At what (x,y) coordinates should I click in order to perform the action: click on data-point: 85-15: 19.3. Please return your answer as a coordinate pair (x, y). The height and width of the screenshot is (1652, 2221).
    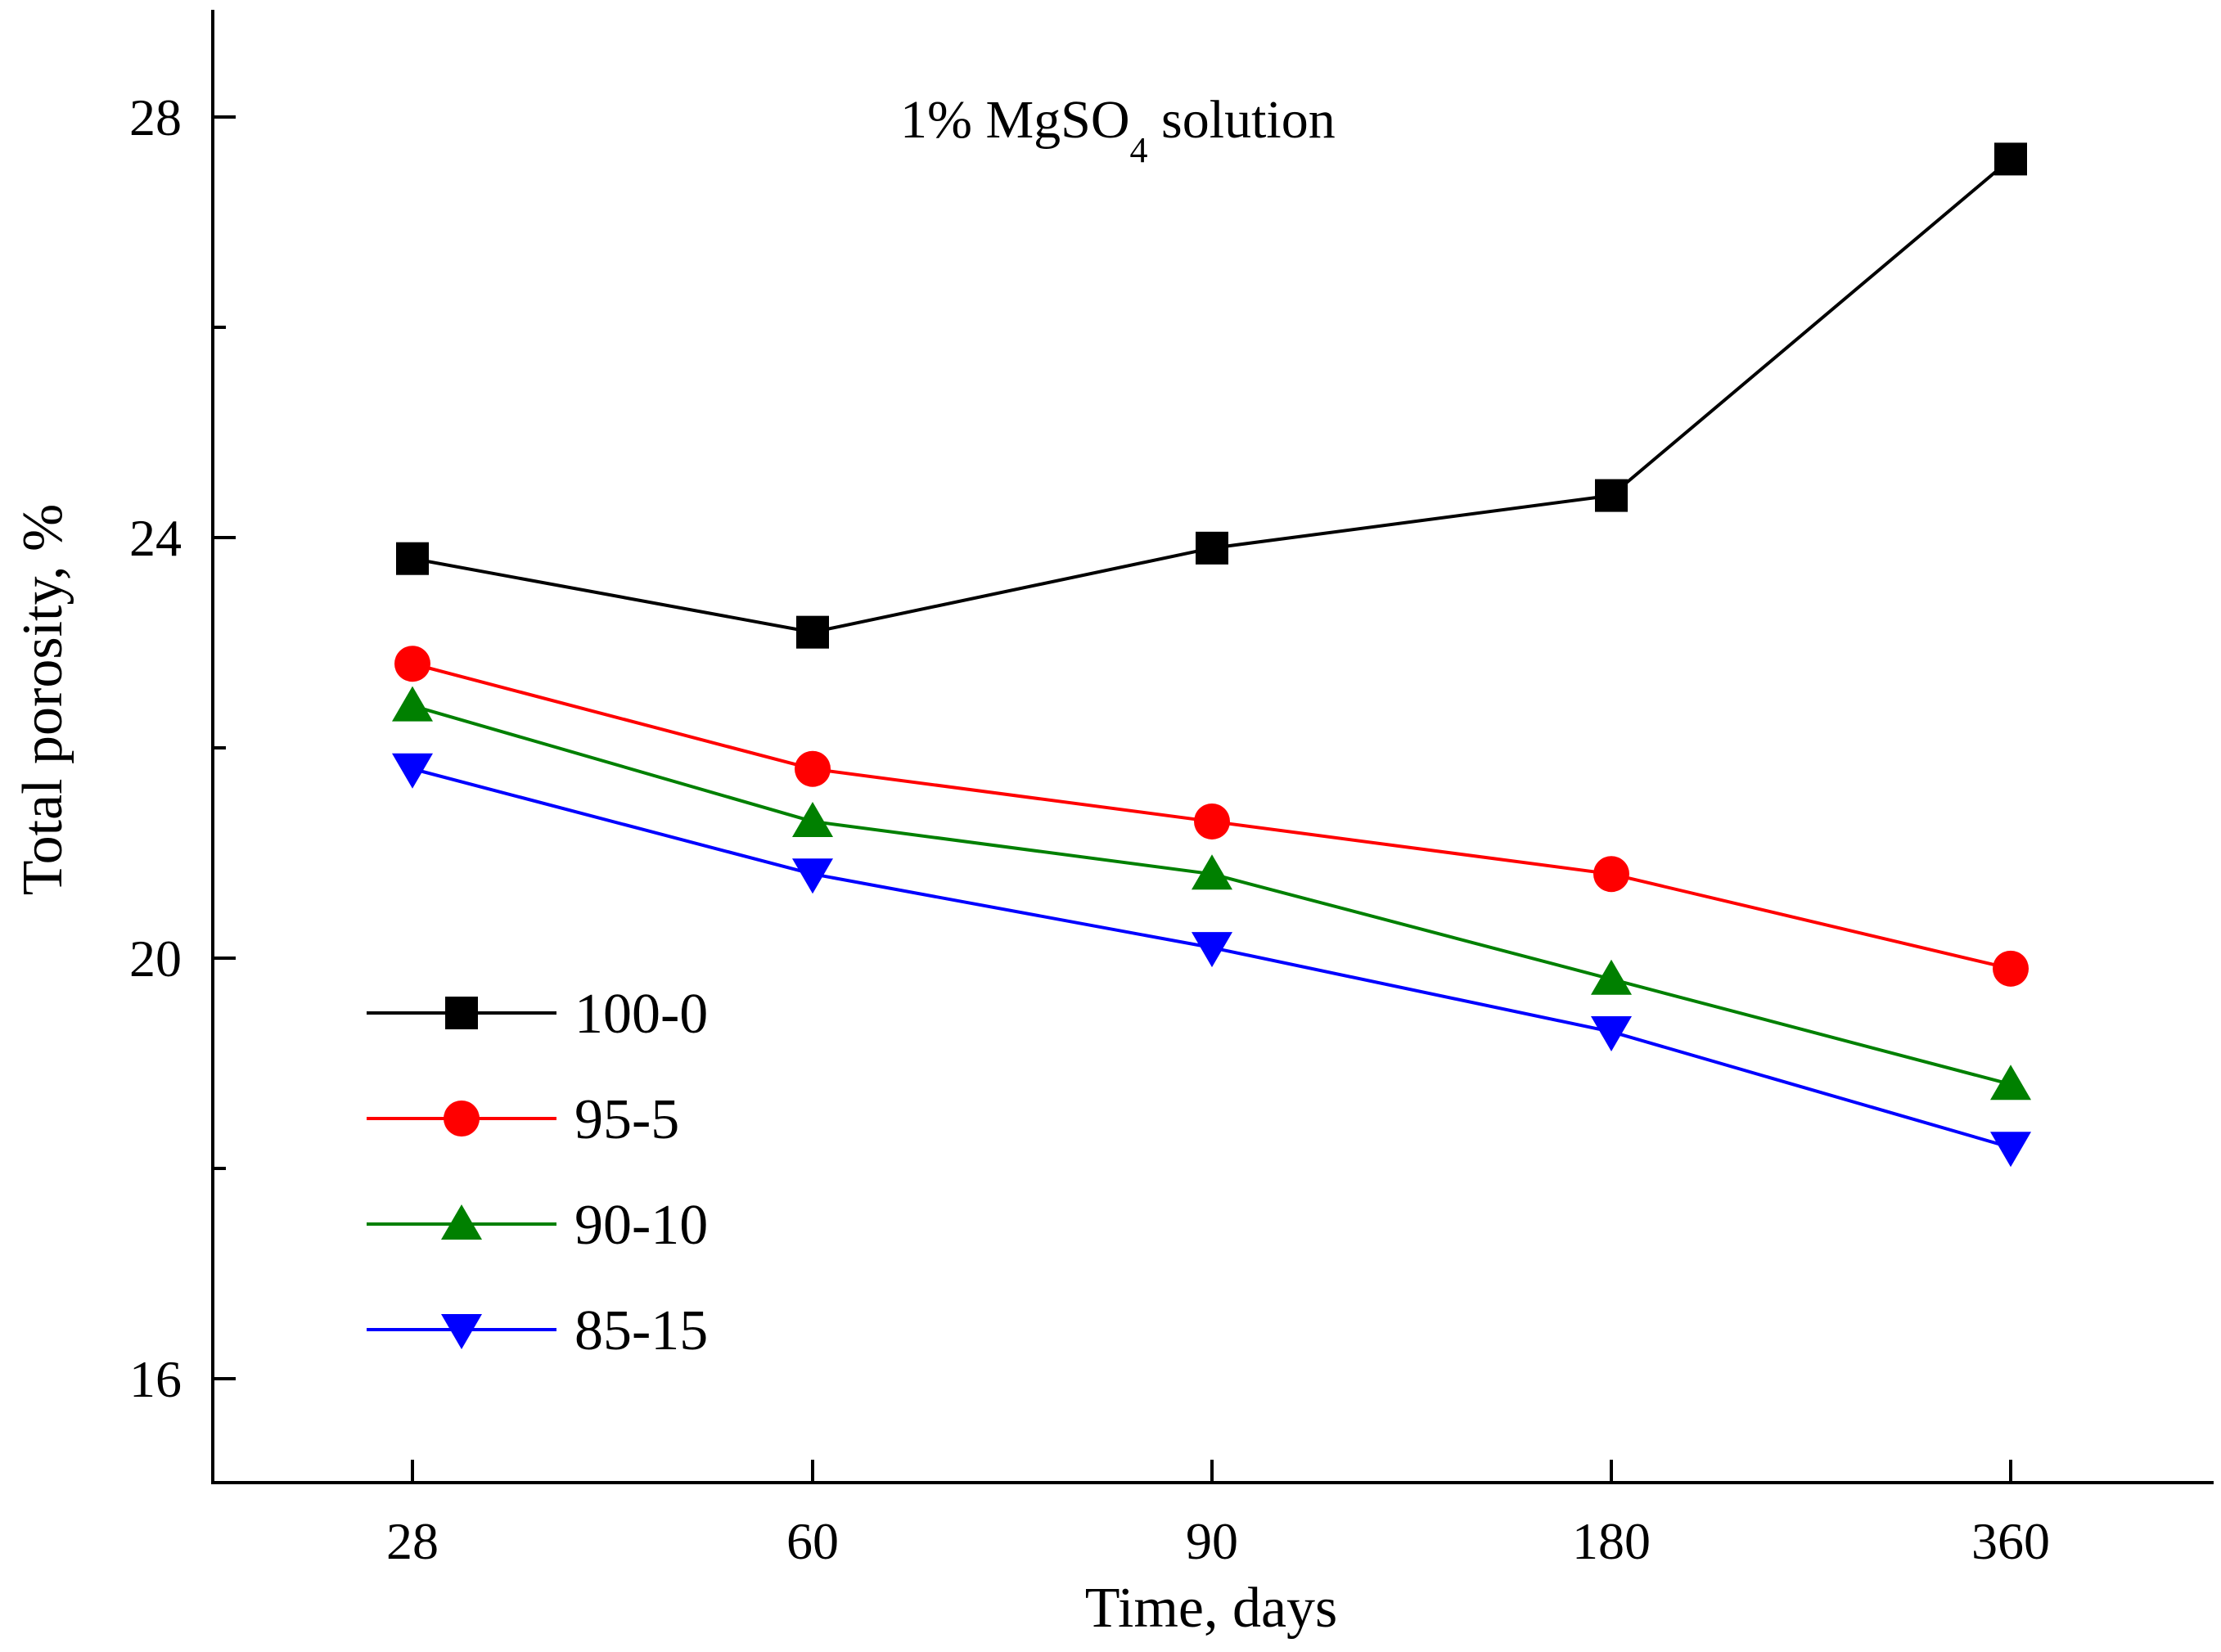
    Looking at the image, I should click on (1611, 1033).